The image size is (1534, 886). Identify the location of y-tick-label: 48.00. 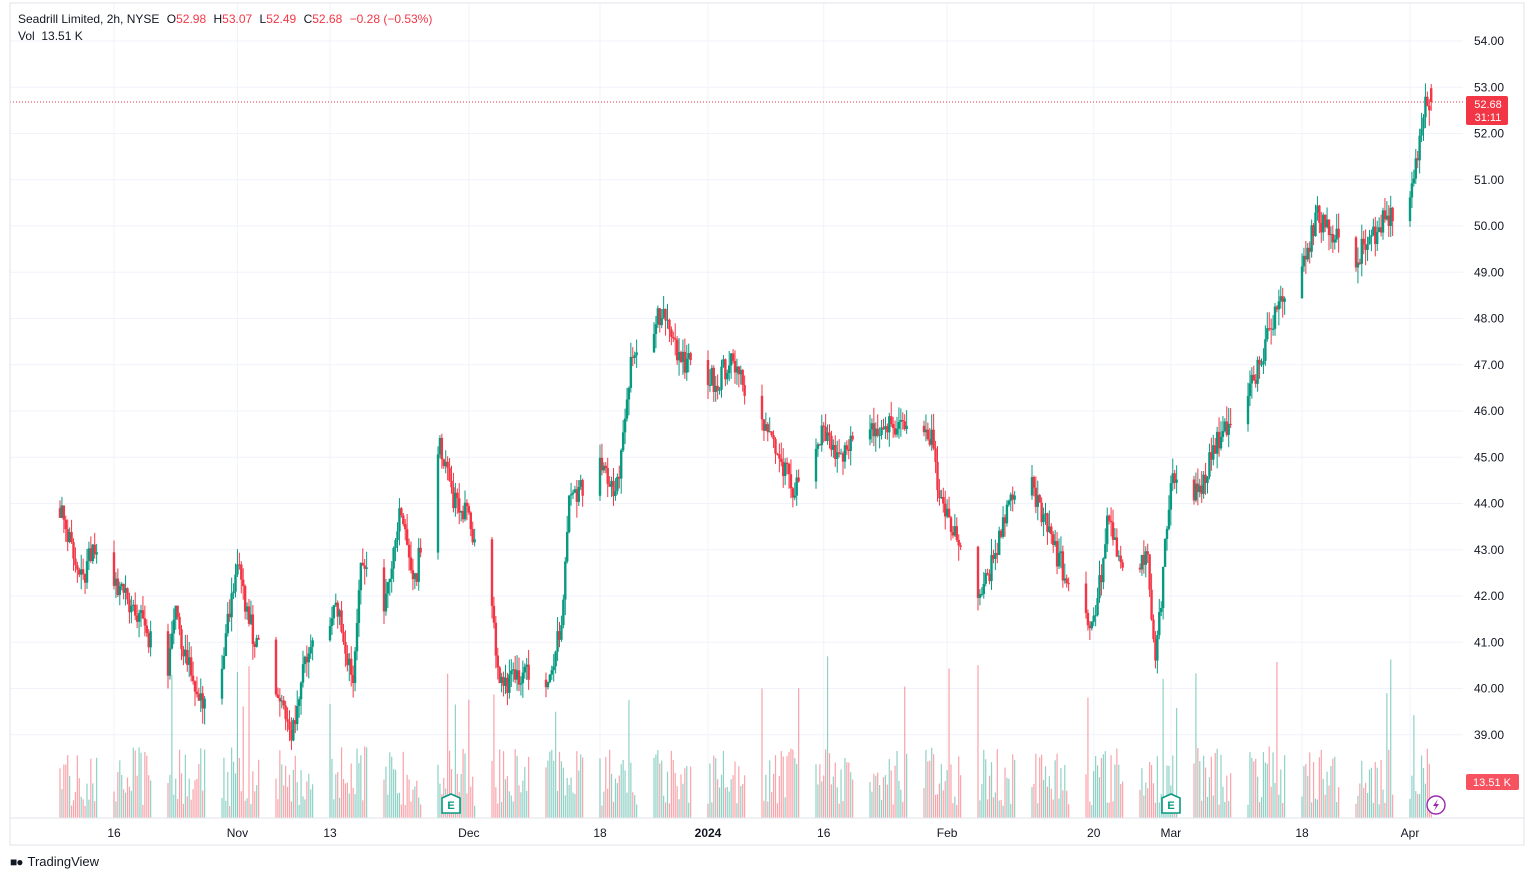
(1489, 319).